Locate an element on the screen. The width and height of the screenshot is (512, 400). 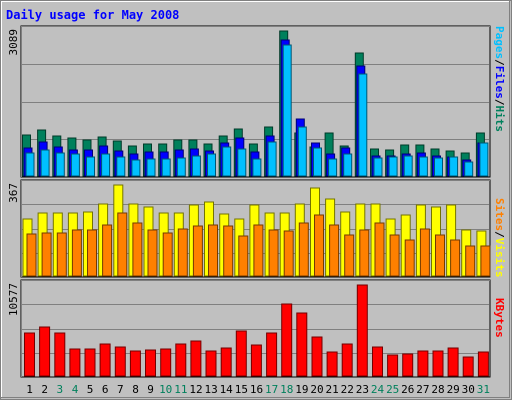
series-sites is located at coordinates (258, 244).